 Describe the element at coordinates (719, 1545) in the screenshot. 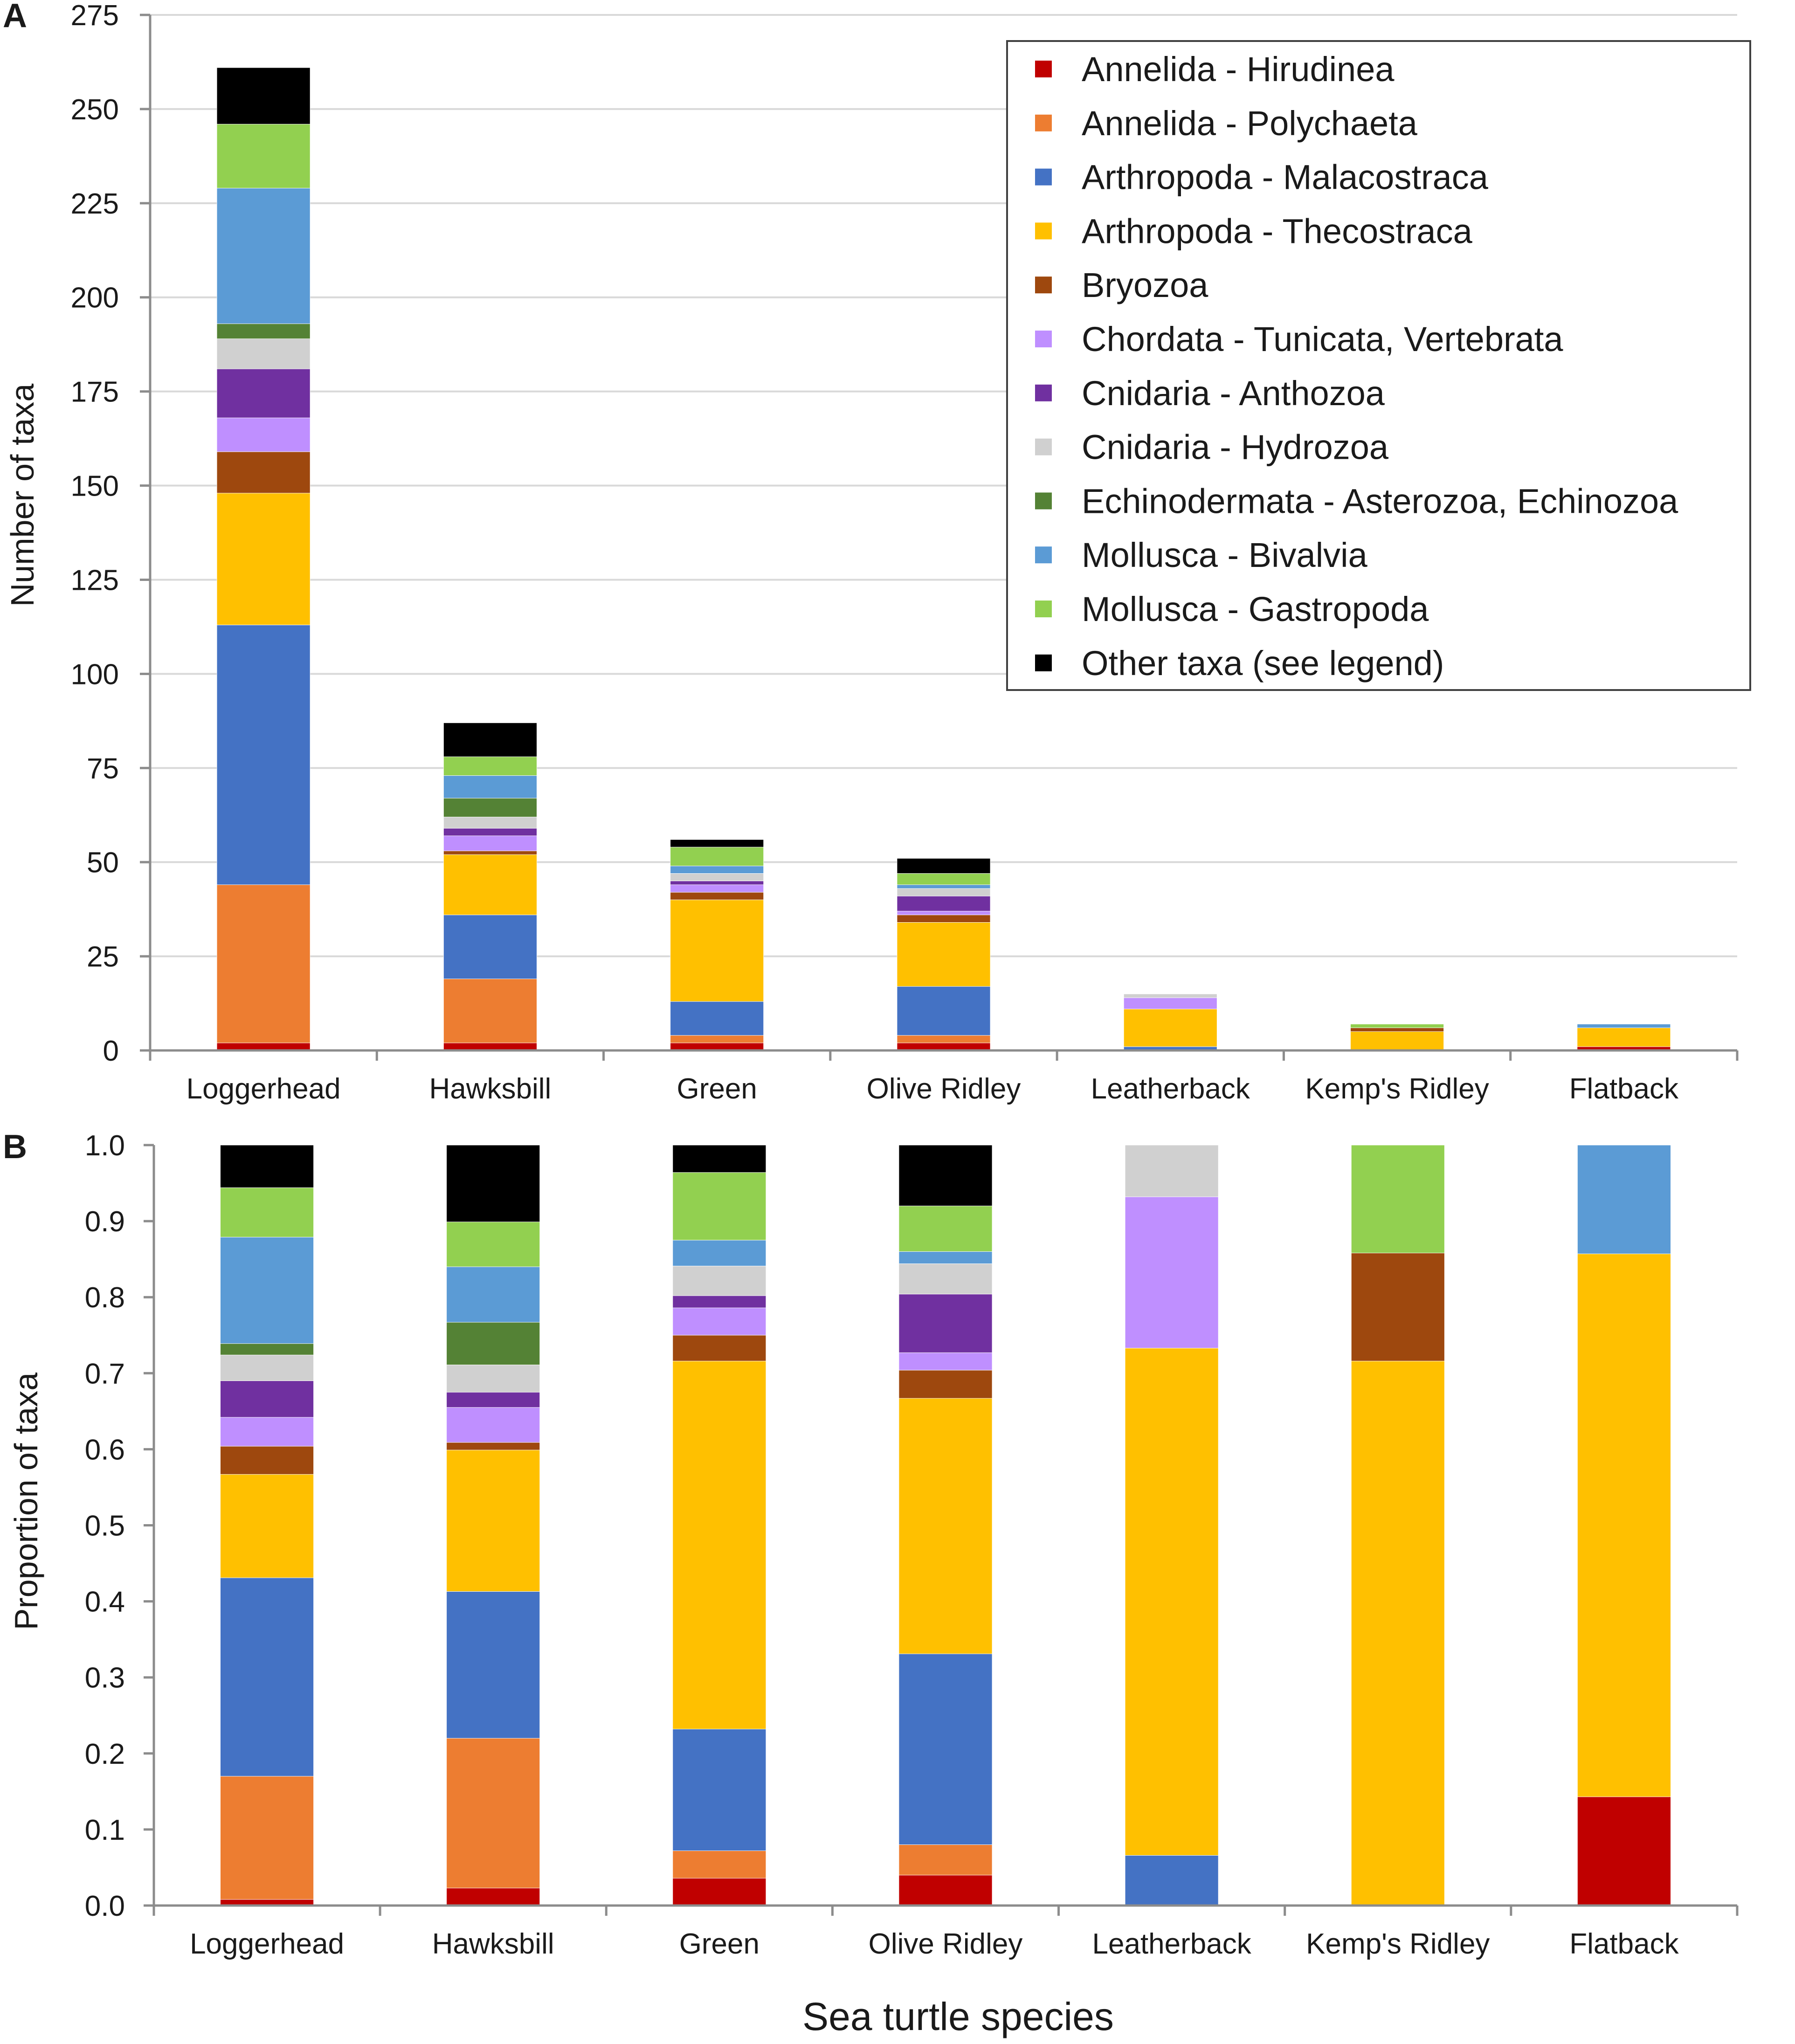

I see `panel-b-bar-green-arthropoda-thecostraca` at that location.